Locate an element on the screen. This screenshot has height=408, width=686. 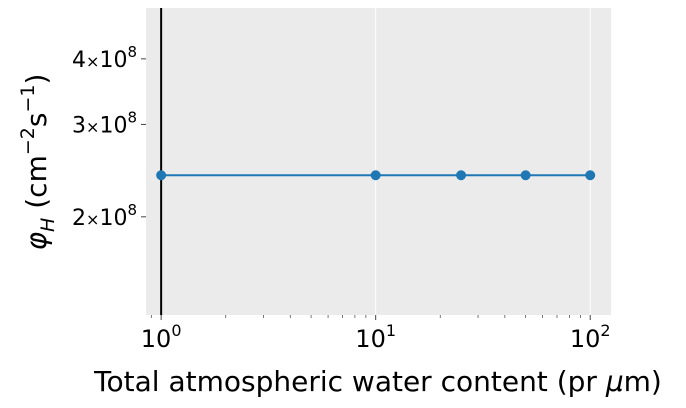
y-tick-label: 2×10⁸ is located at coordinates (104, 216).